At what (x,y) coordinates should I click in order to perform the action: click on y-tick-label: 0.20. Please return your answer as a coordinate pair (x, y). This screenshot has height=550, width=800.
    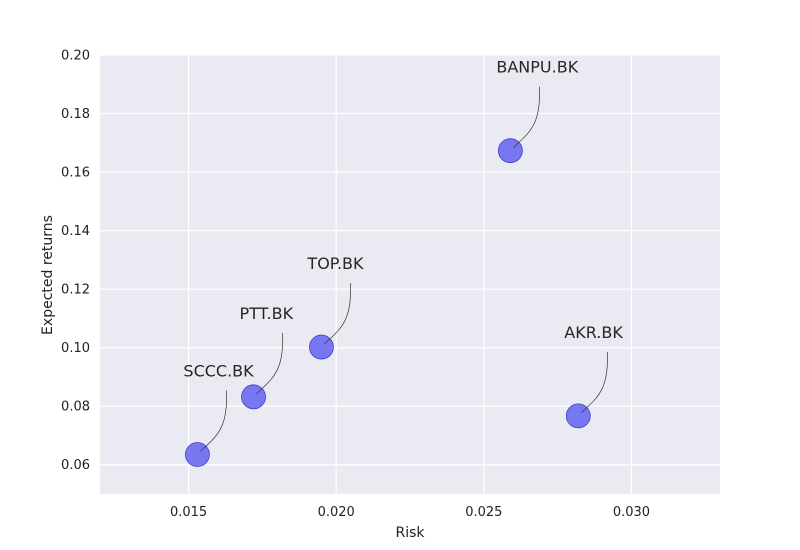
    Looking at the image, I should click on (75, 56).